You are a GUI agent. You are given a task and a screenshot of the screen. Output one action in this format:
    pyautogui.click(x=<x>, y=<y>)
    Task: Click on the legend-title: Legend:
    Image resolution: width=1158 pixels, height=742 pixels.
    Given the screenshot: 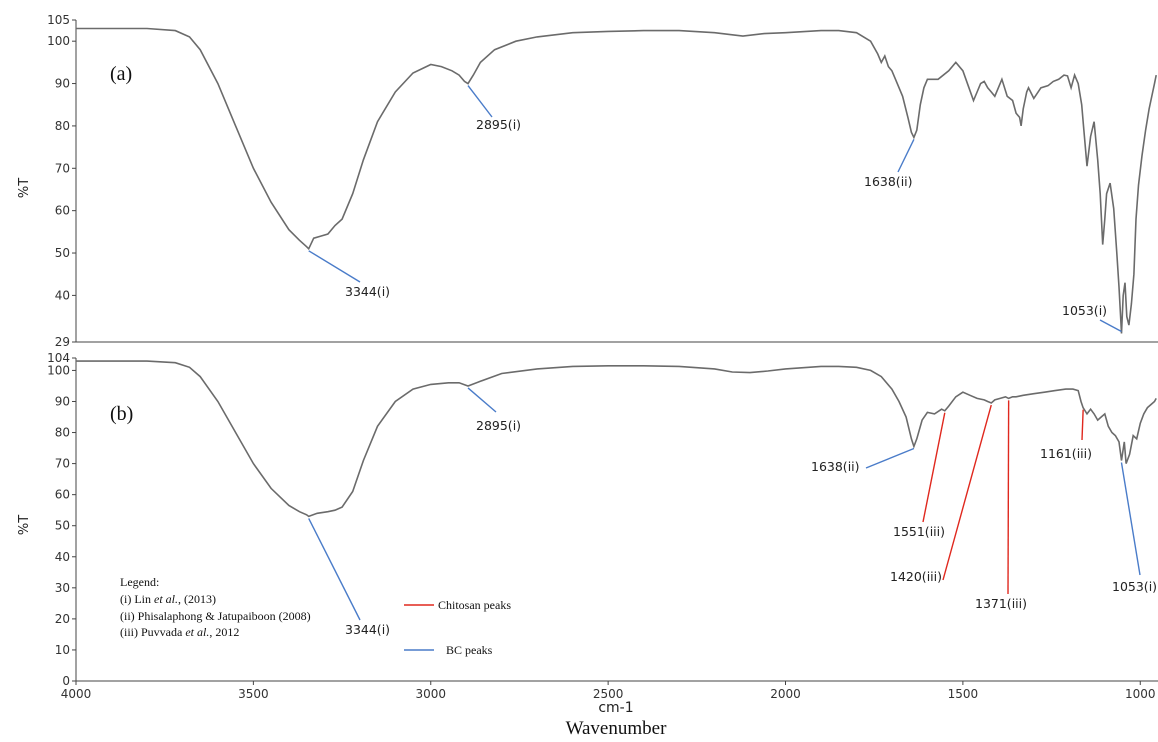 What is the action you would take?
    pyautogui.click(x=139, y=582)
    